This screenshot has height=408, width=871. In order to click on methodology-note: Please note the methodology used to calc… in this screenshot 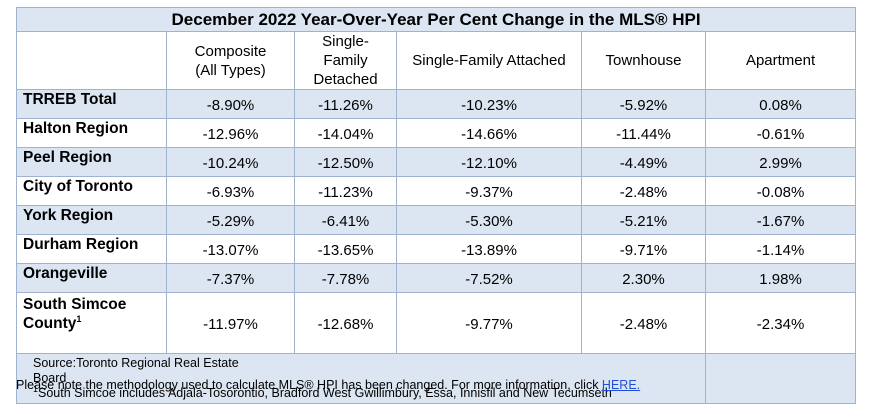, I will do `click(328, 385)`.